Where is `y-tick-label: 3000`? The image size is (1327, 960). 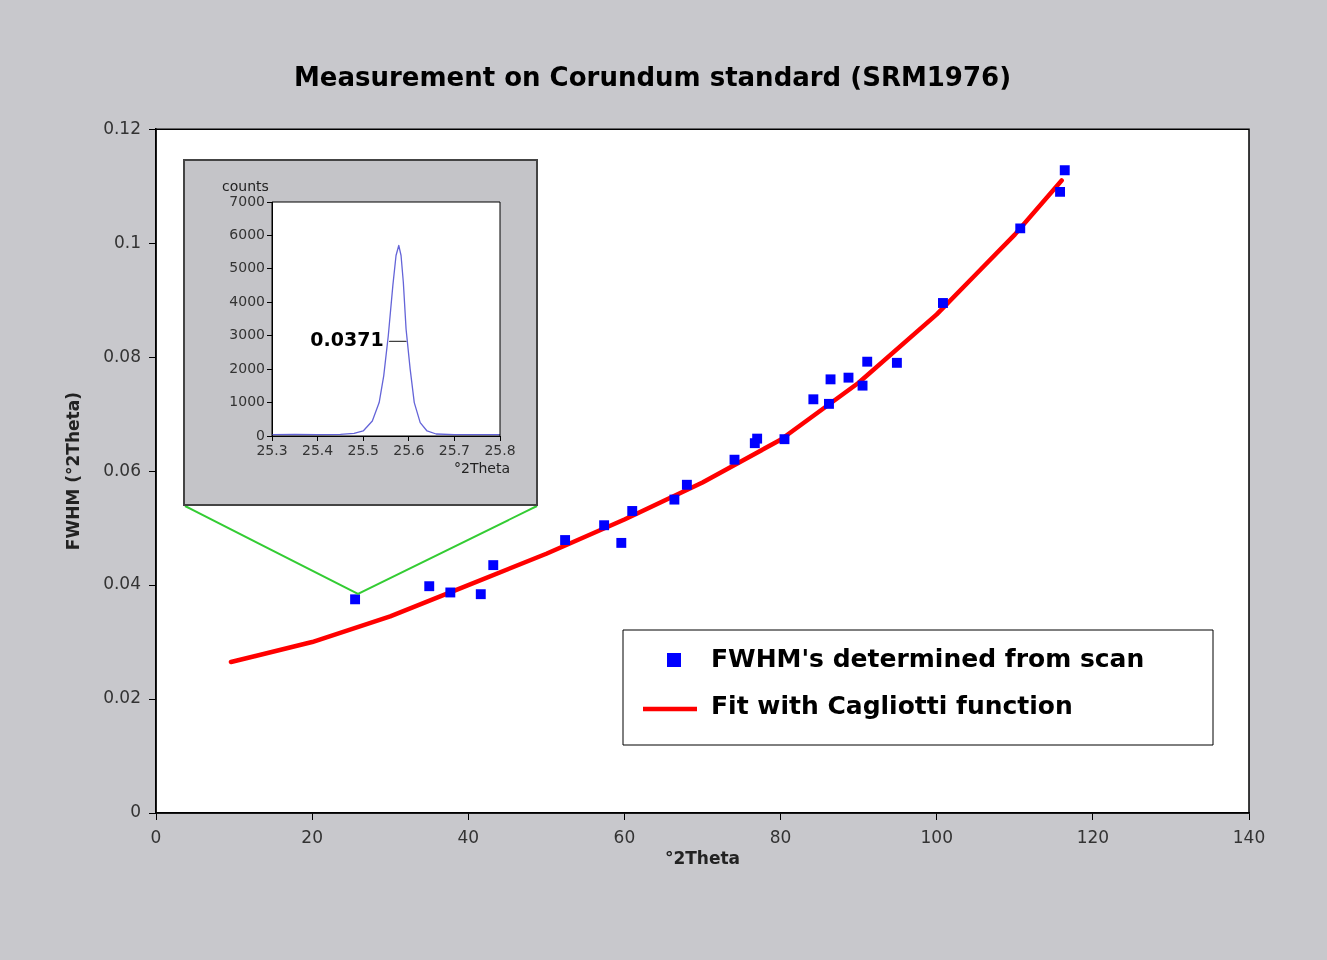
y-tick-label: 3000 is located at coordinates (247, 334).